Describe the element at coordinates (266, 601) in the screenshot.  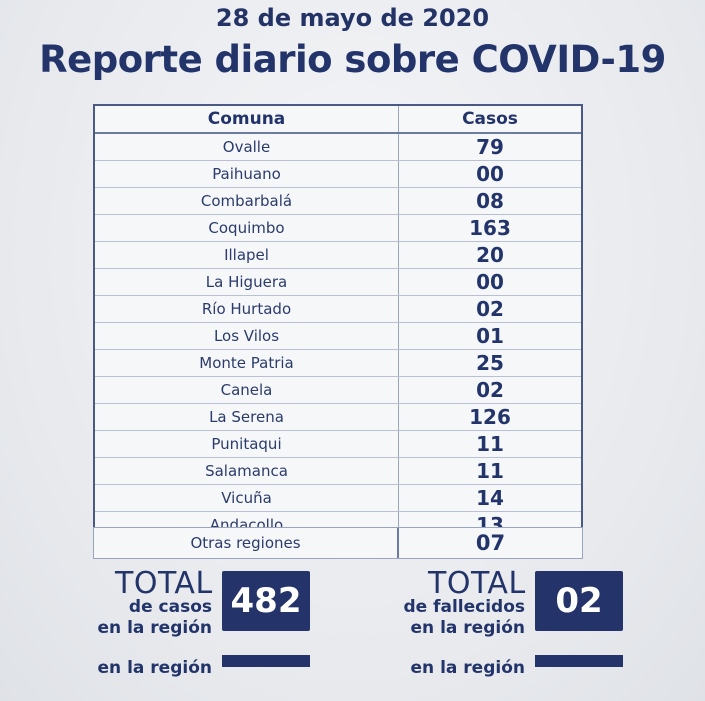
I see `total-cases-value: 482` at that location.